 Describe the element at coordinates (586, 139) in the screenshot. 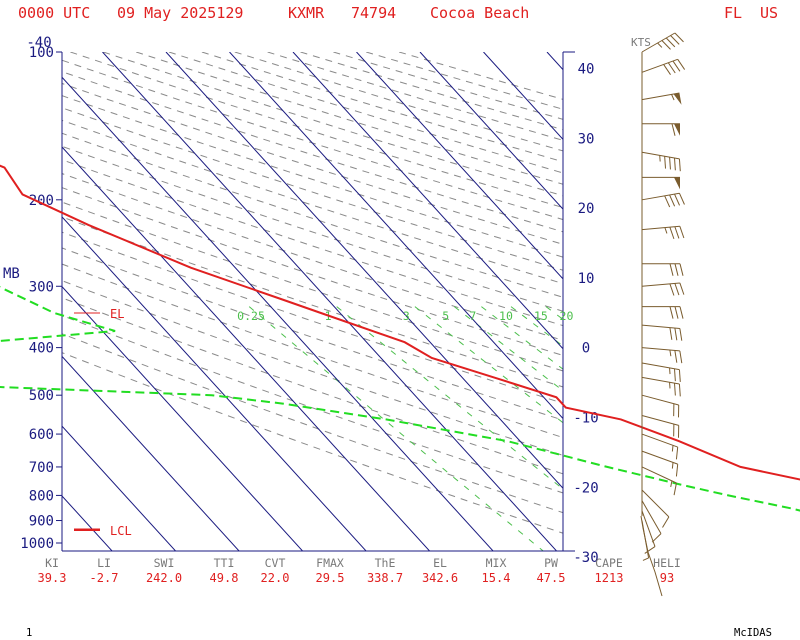

I see `right-temperature-tick: 30` at that location.